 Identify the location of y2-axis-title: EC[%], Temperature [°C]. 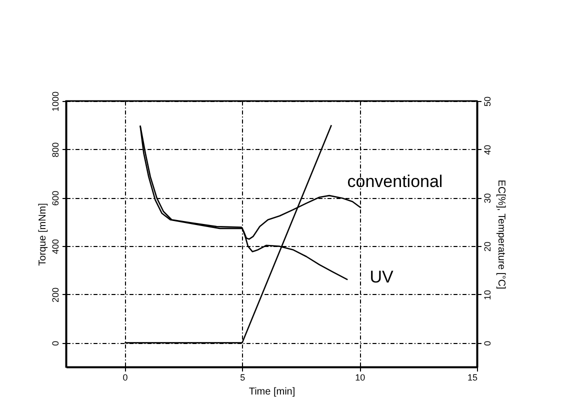
(501, 235).